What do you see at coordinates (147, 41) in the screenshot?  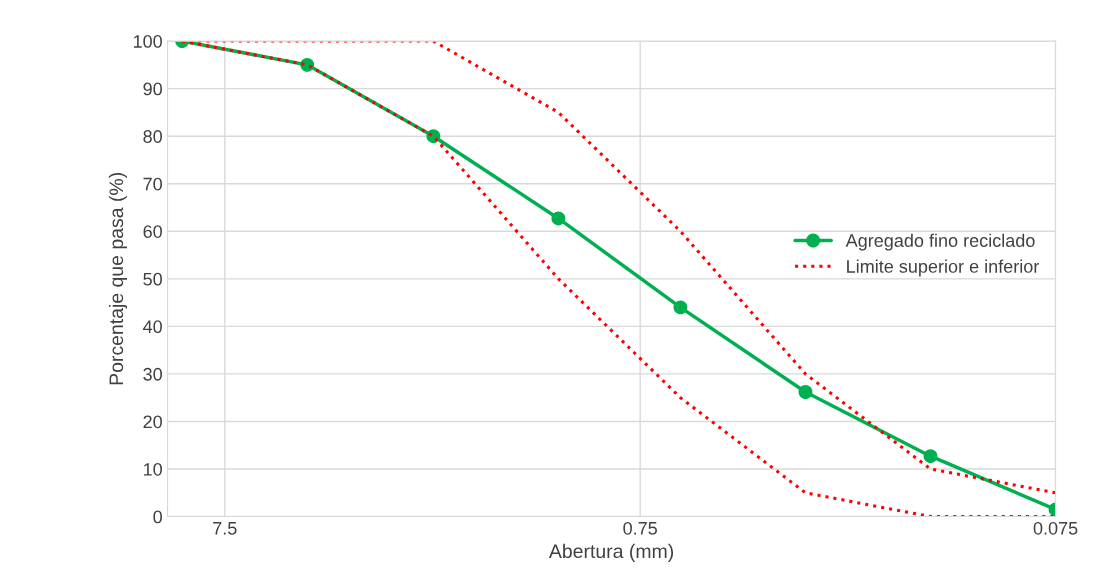 I see `y-tick-label: 100` at bounding box center [147, 41].